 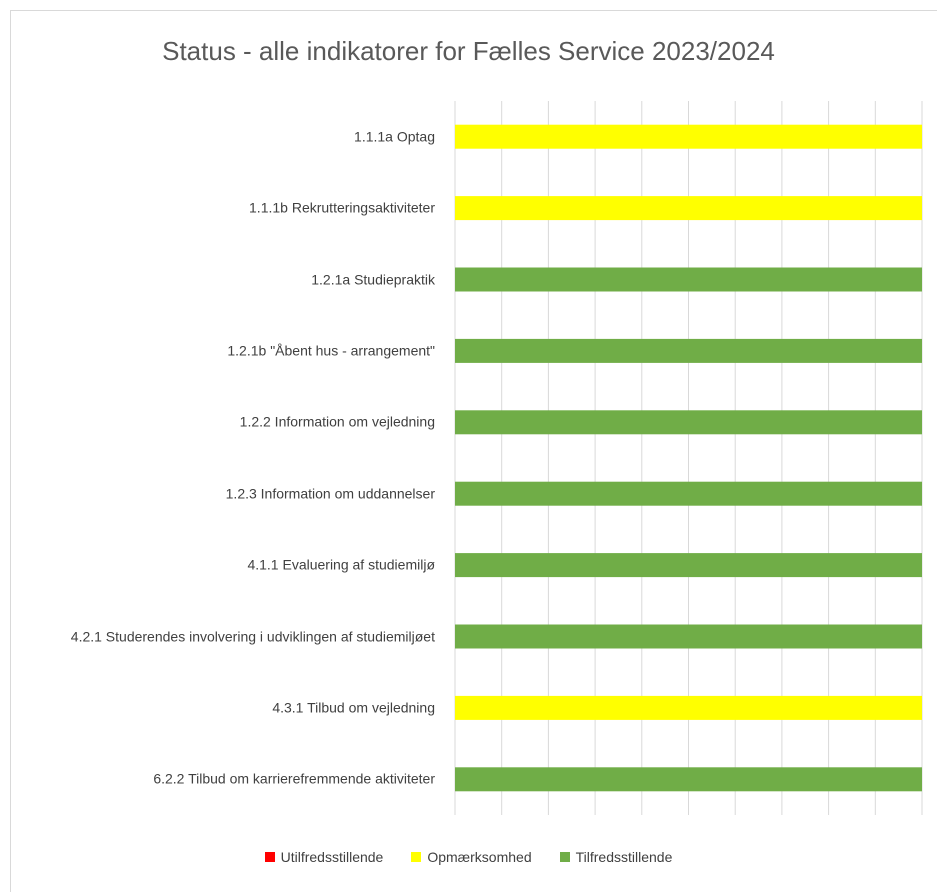 What do you see at coordinates (332, 857) in the screenshot?
I see `legend-label: Utilfredsstillende` at bounding box center [332, 857].